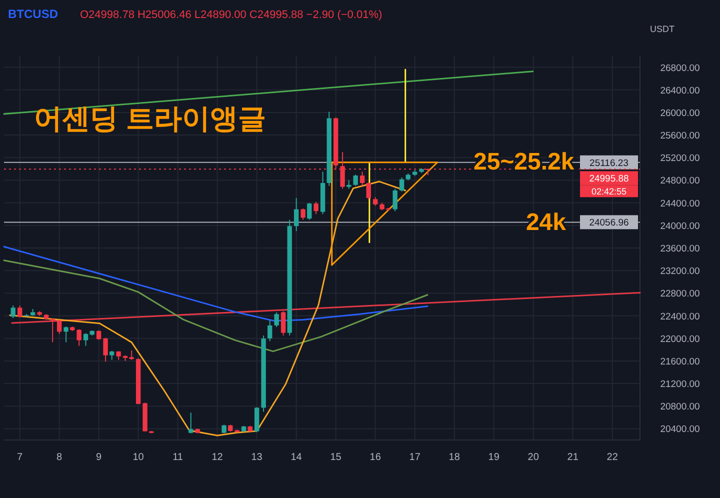 The width and height of the screenshot is (720, 498). Describe the element at coordinates (662, 29) in the screenshot. I see `y-axis-title: USDT` at that location.